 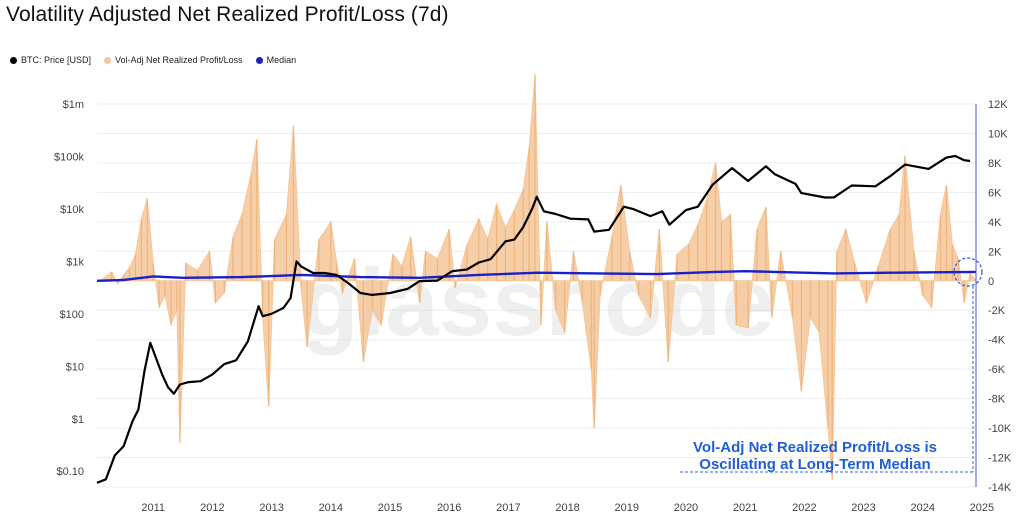 What do you see at coordinates (69, 288) in the screenshot?
I see `left-axis-ticks: $0.10 $1 $10 $100 $1k $10k $100k $1m` at bounding box center [69, 288].